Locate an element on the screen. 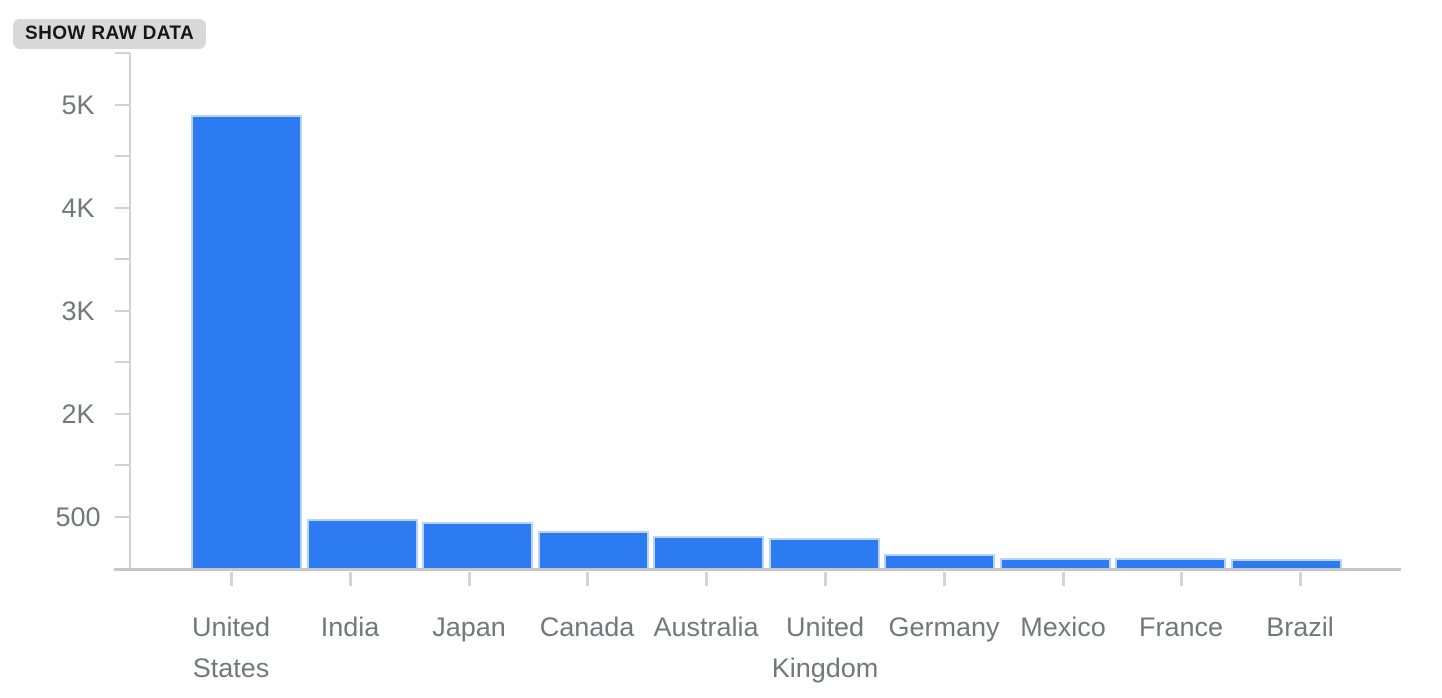 This screenshot has width=1442, height=698. x-axis-label-united-states: United States is located at coordinates (231, 648).